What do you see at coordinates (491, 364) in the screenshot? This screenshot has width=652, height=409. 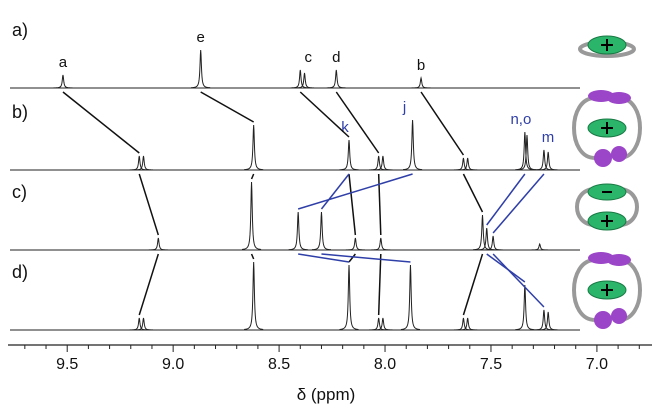 I see `x-tick-label: 7.5` at bounding box center [491, 364].